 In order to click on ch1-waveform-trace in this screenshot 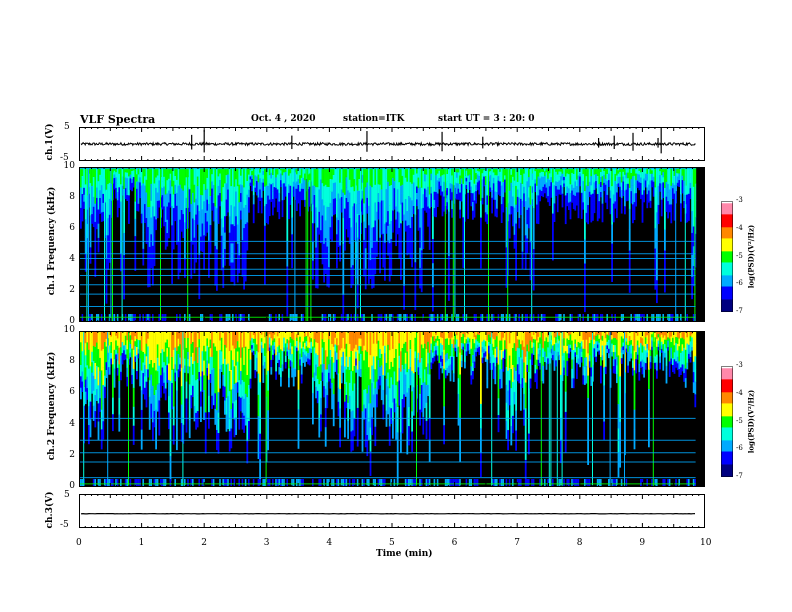, I will do `click(388, 144)`.